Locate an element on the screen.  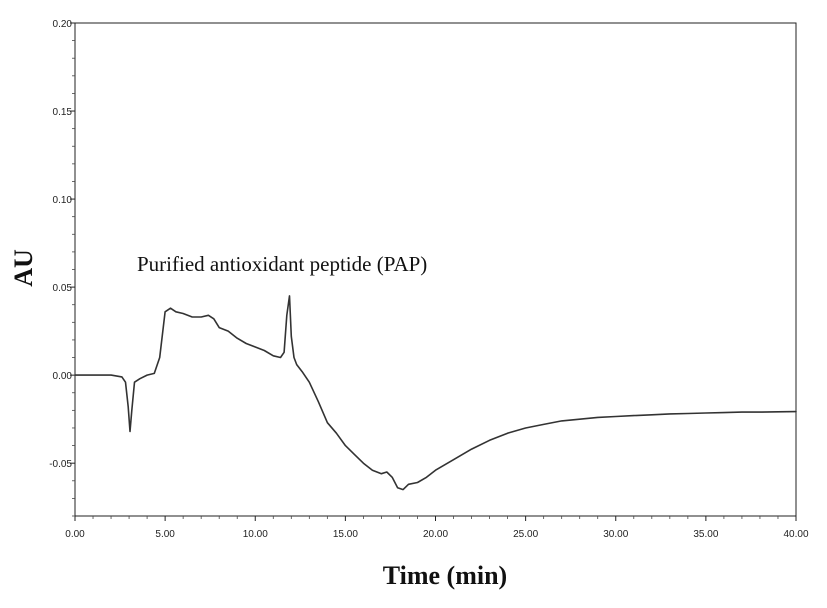
x-tick-label: 10.00 is located at coordinates (255, 534).